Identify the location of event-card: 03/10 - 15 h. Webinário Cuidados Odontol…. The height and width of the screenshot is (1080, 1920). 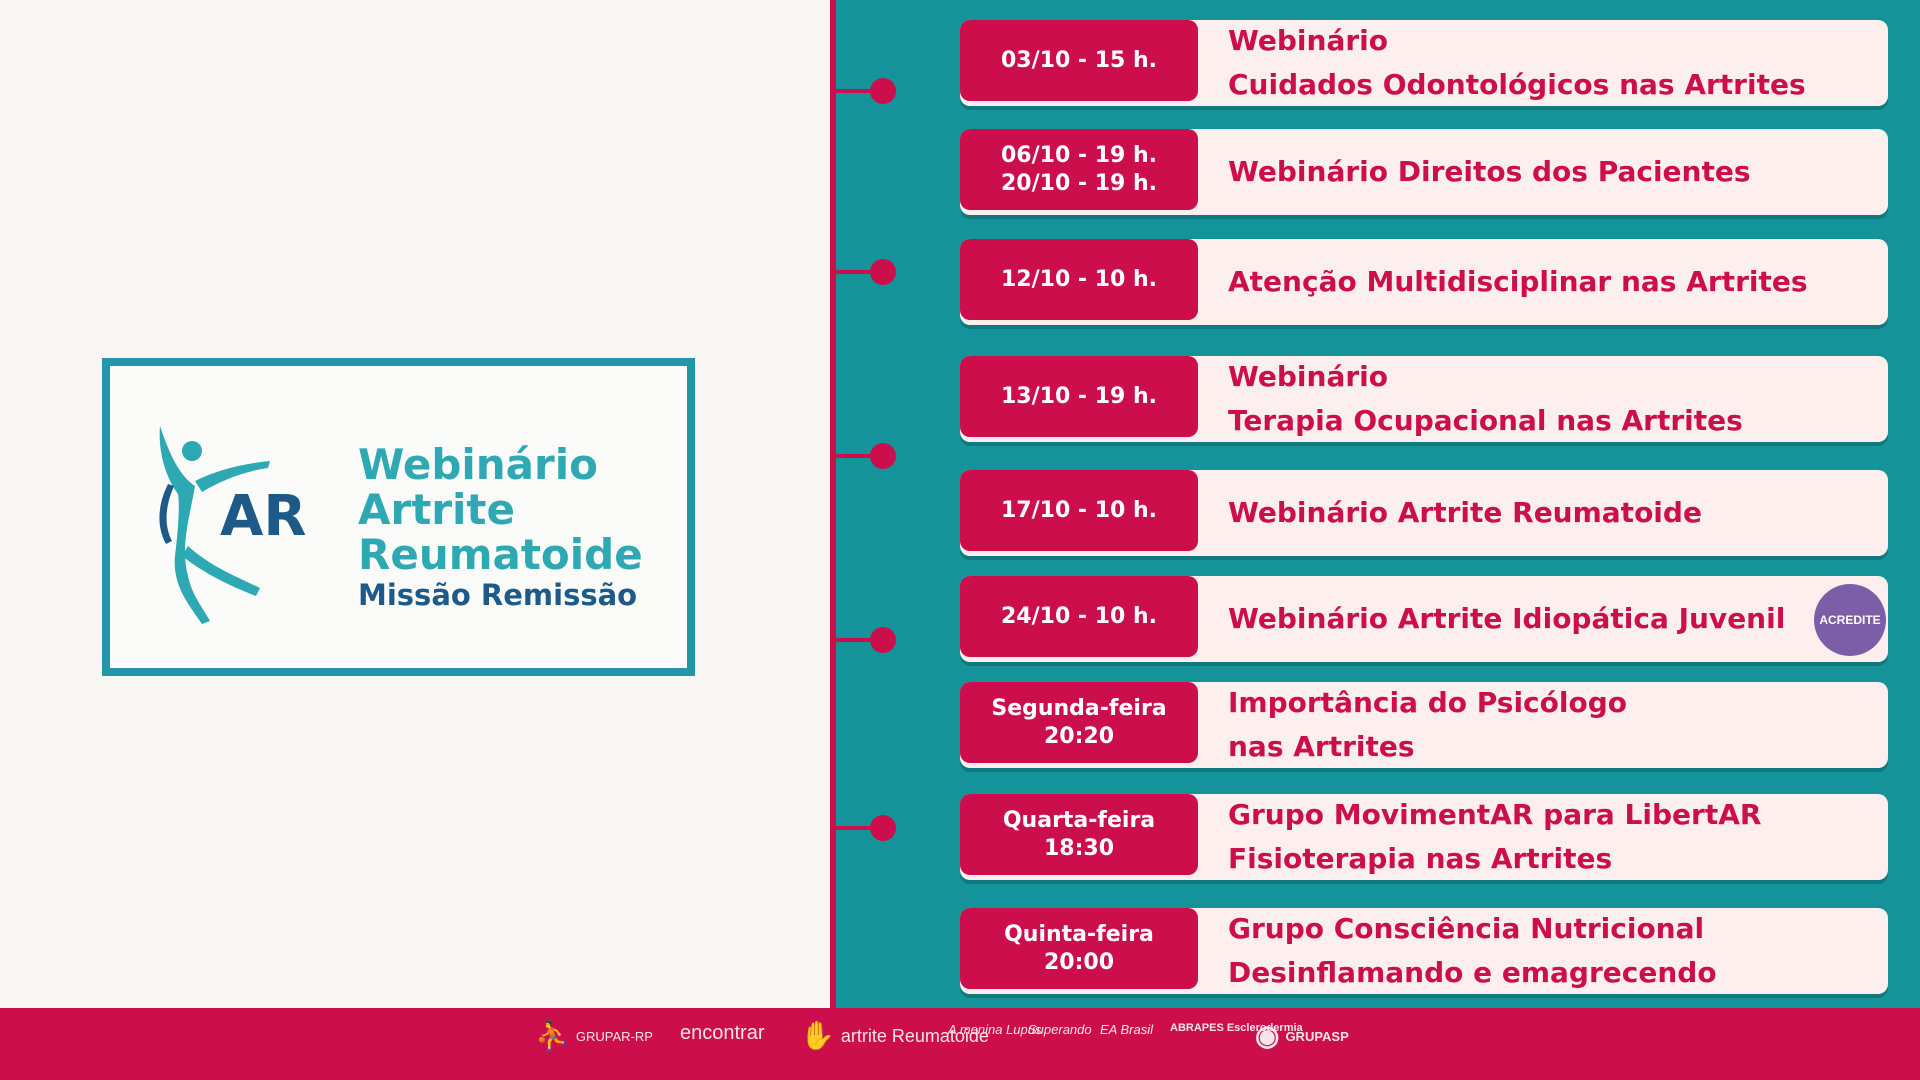
(1424, 63).